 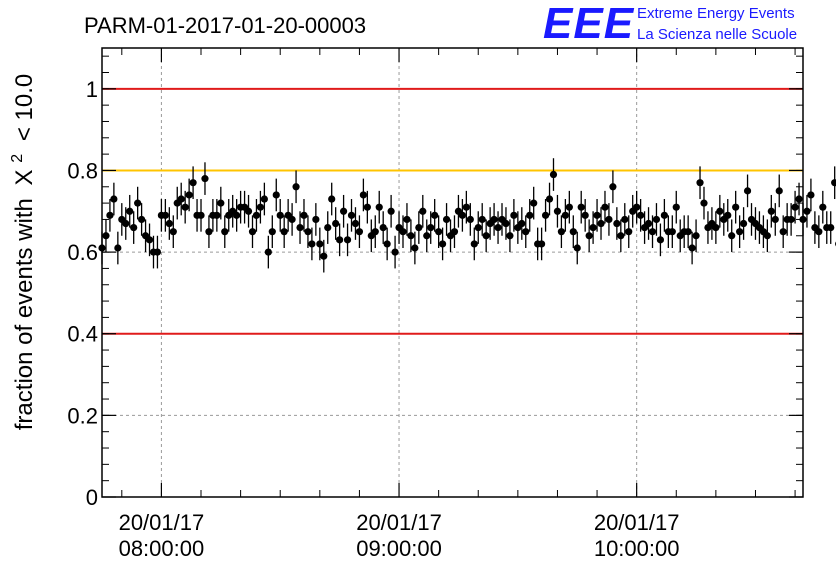 I want to click on eee-logo-mark: EEE, so click(x=589, y=24).